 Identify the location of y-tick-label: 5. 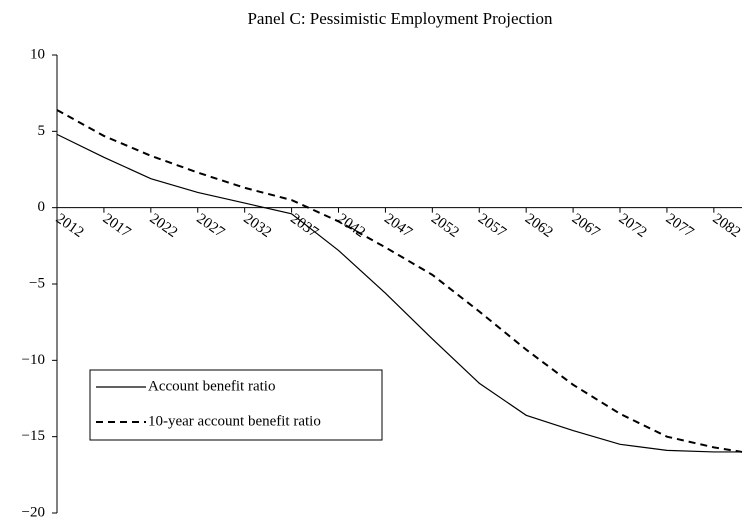
(42, 131).